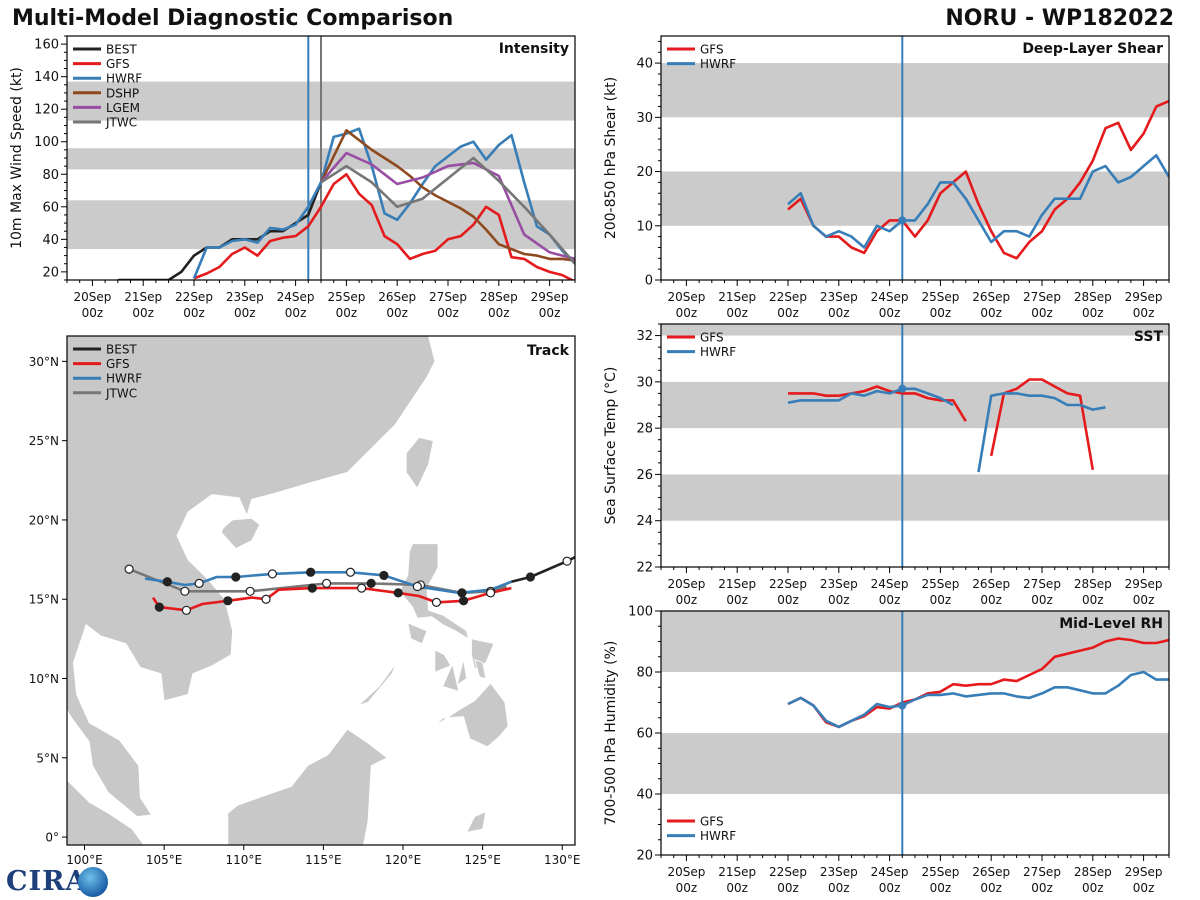 The image size is (1200, 900). I want to click on y-tick-label: 15°N, so click(44, 600).